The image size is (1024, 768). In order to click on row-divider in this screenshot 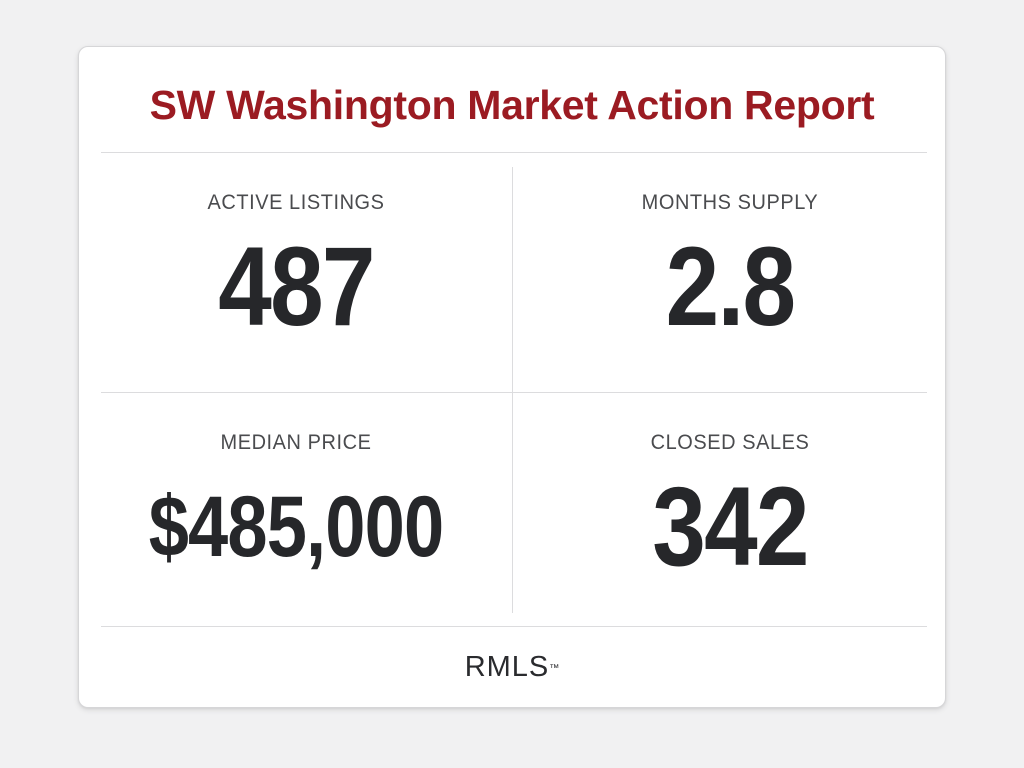, I will do `click(514, 392)`.